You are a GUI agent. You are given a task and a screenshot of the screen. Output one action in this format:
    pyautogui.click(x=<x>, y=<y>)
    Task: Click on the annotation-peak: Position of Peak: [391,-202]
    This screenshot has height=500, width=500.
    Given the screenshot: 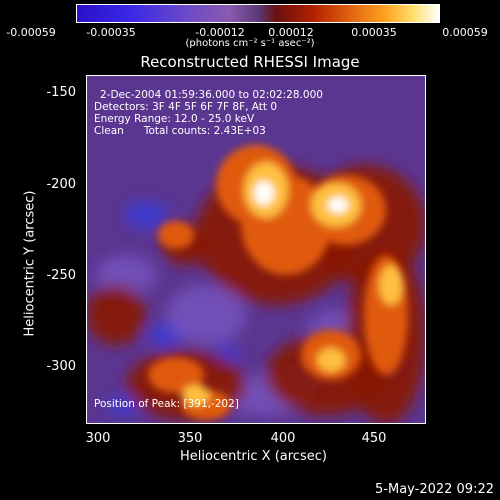 What is the action you would take?
    pyautogui.click(x=166, y=404)
    